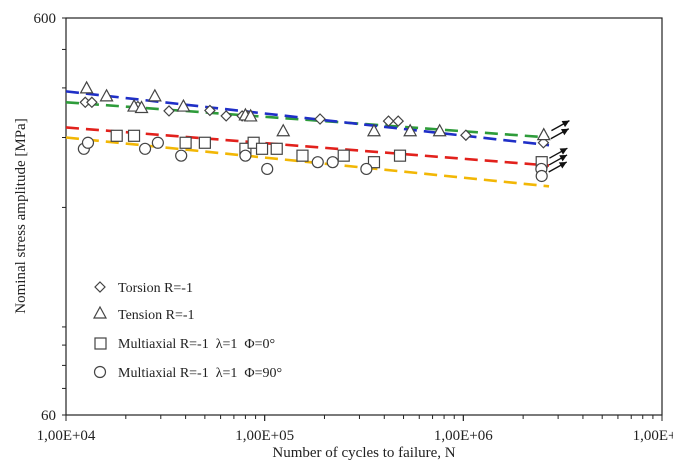  What do you see at coordinates (66, 436) in the screenshot?
I see `x-tick-label: 1,00E+04` at bounding box center [66, 436].